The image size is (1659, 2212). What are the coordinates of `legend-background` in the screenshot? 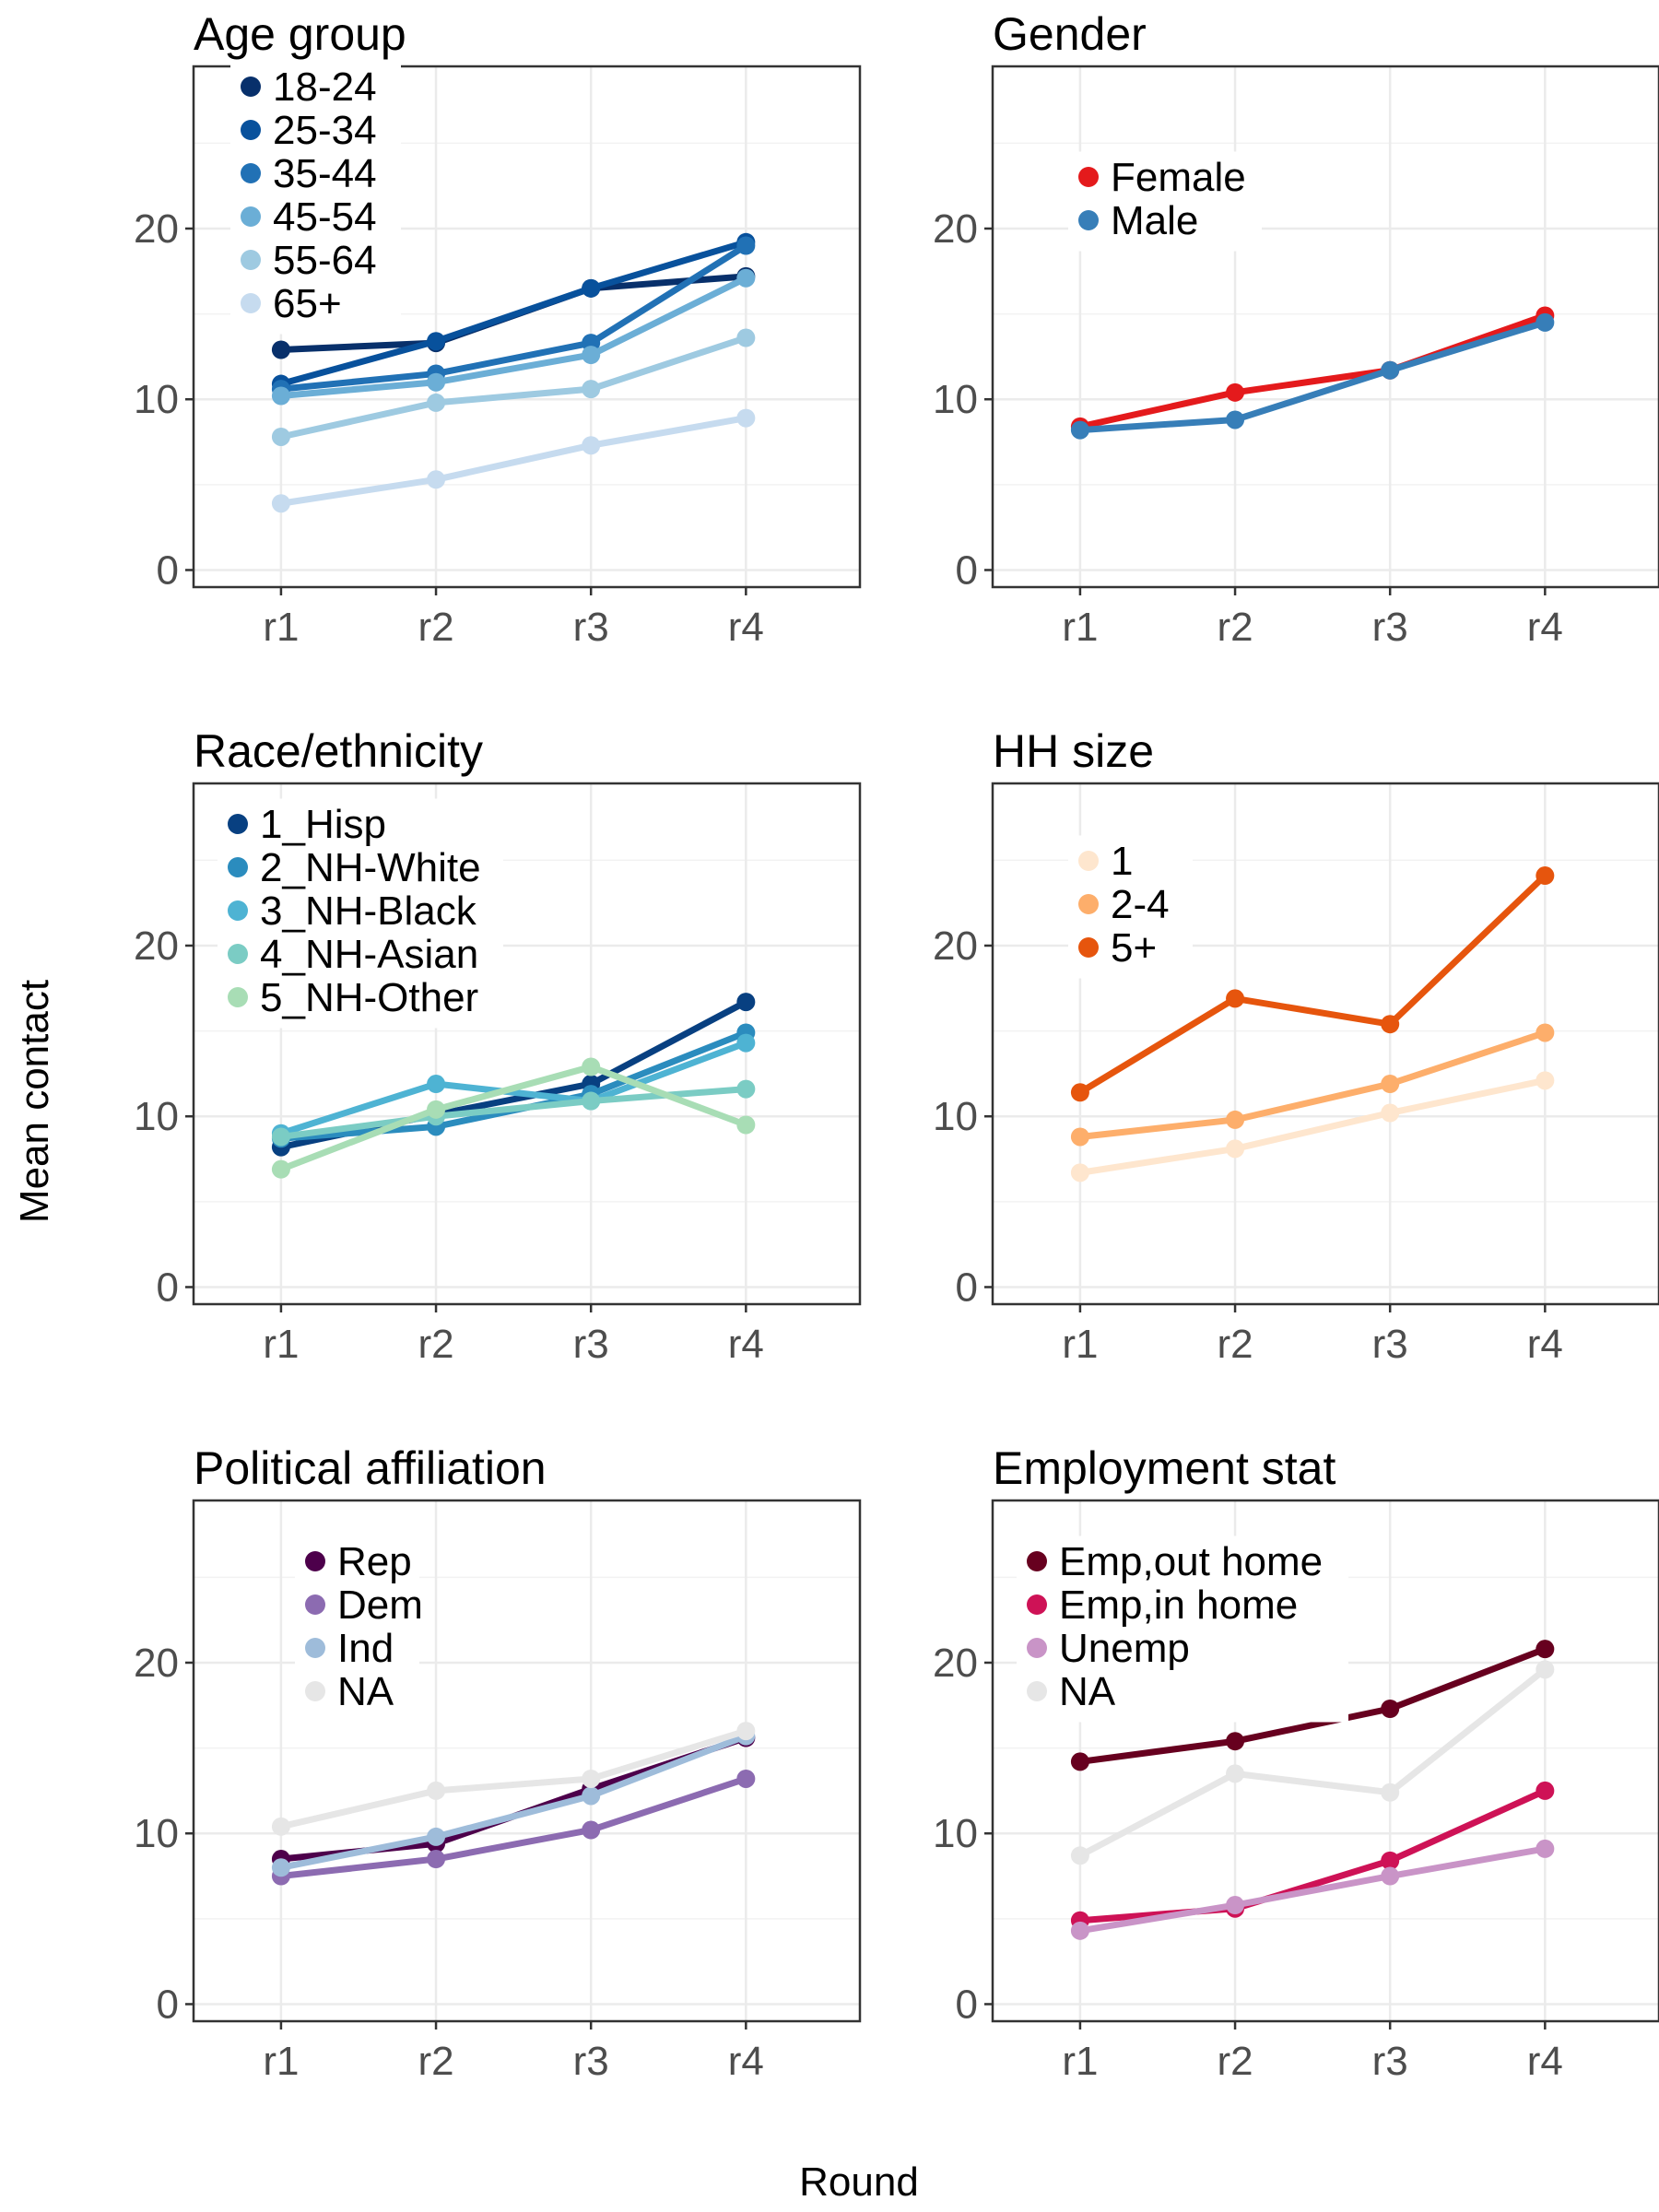 It's located at (360, 913).